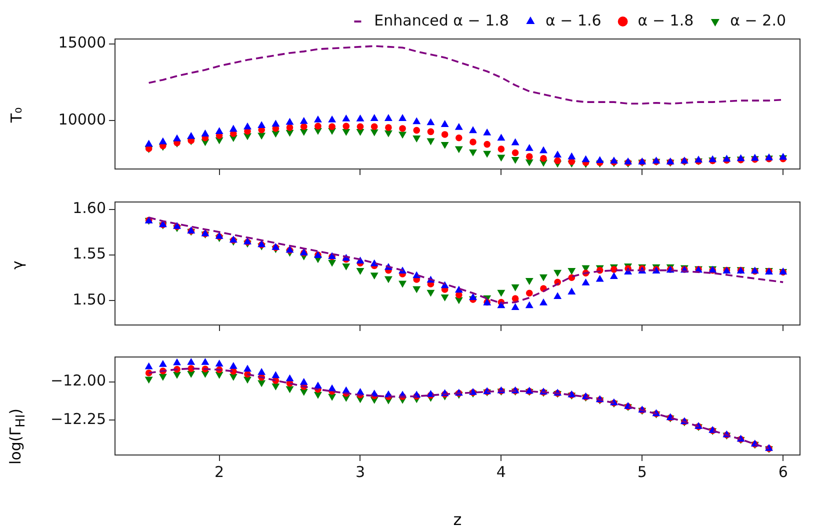 This screenshot has height=532, width=817. What do you see at coordinates (466, 75) in the screenshot?
I see `line-series` at bounding box center [466, 75].